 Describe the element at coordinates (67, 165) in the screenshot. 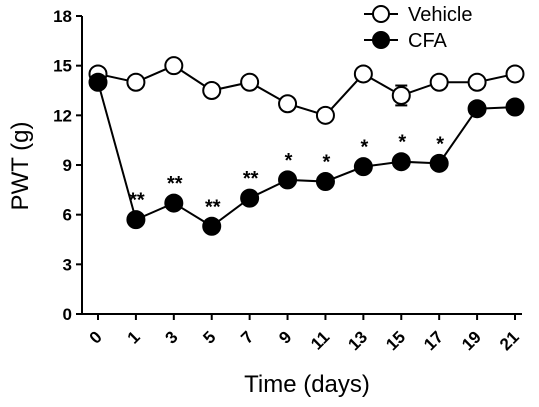

I see `y-tick-label: 9` at that location.